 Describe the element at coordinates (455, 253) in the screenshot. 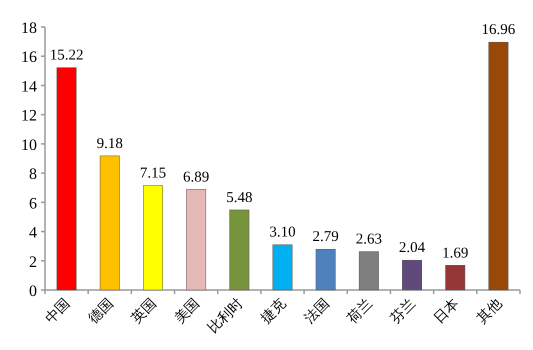

I see `data-label: 1.69` at that location.